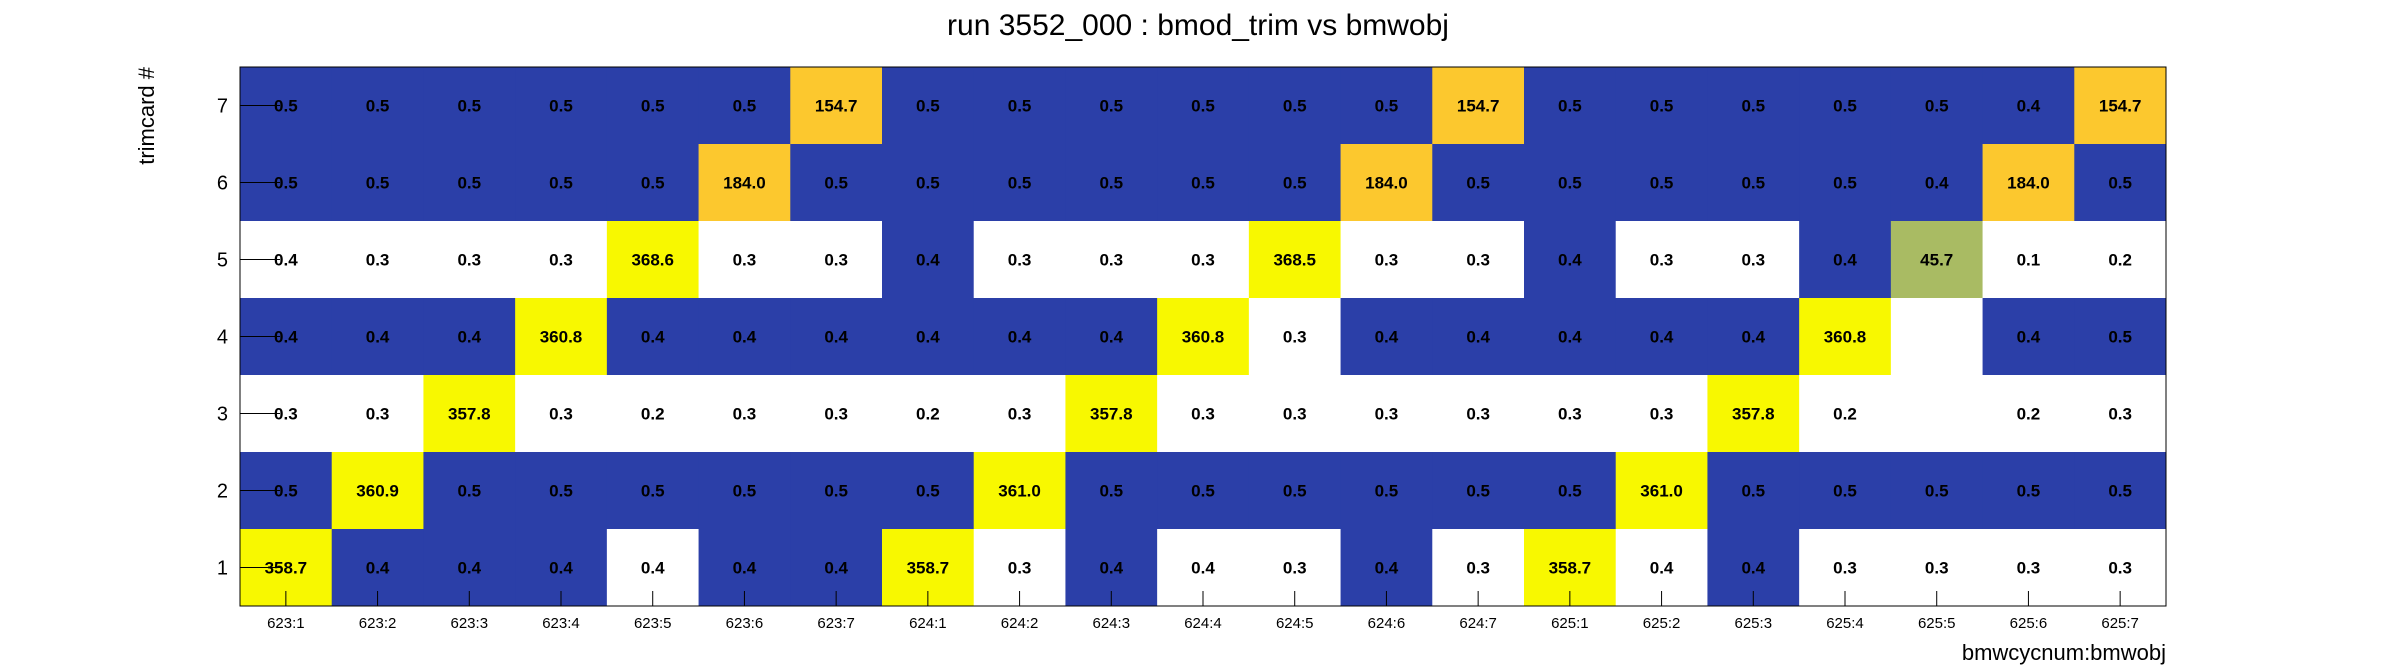 This screenshot has height=672, width=2396. I want to click on y-tick-label: 6, so click(222, 184).